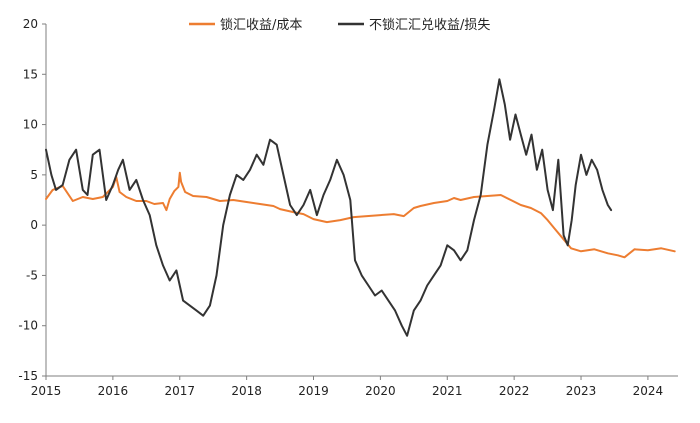  I want to click on x-tick-label: 2022, so click(514, 391).